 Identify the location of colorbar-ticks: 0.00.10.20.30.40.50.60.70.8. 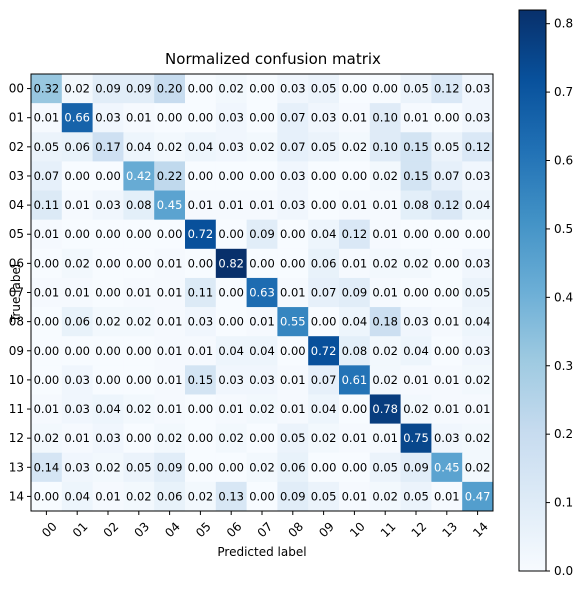
(559, 297).